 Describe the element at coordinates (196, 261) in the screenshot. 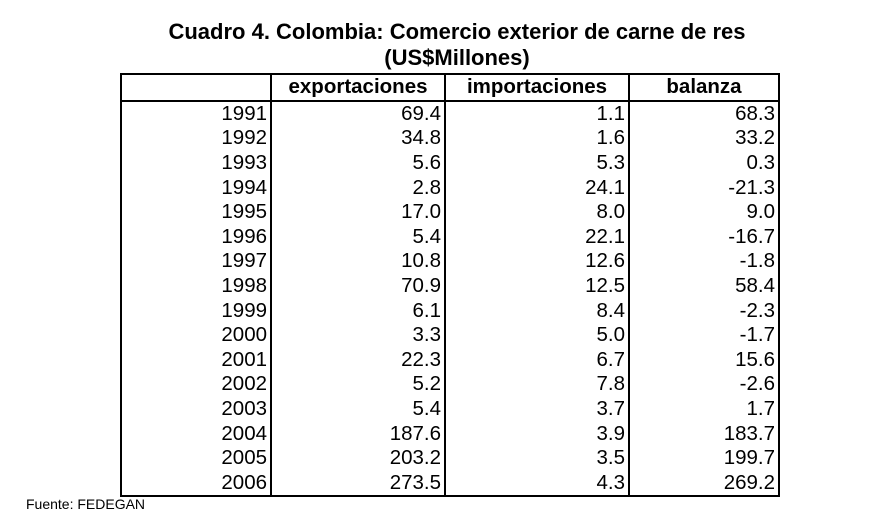

I see `cell-year: 1997` at that location.